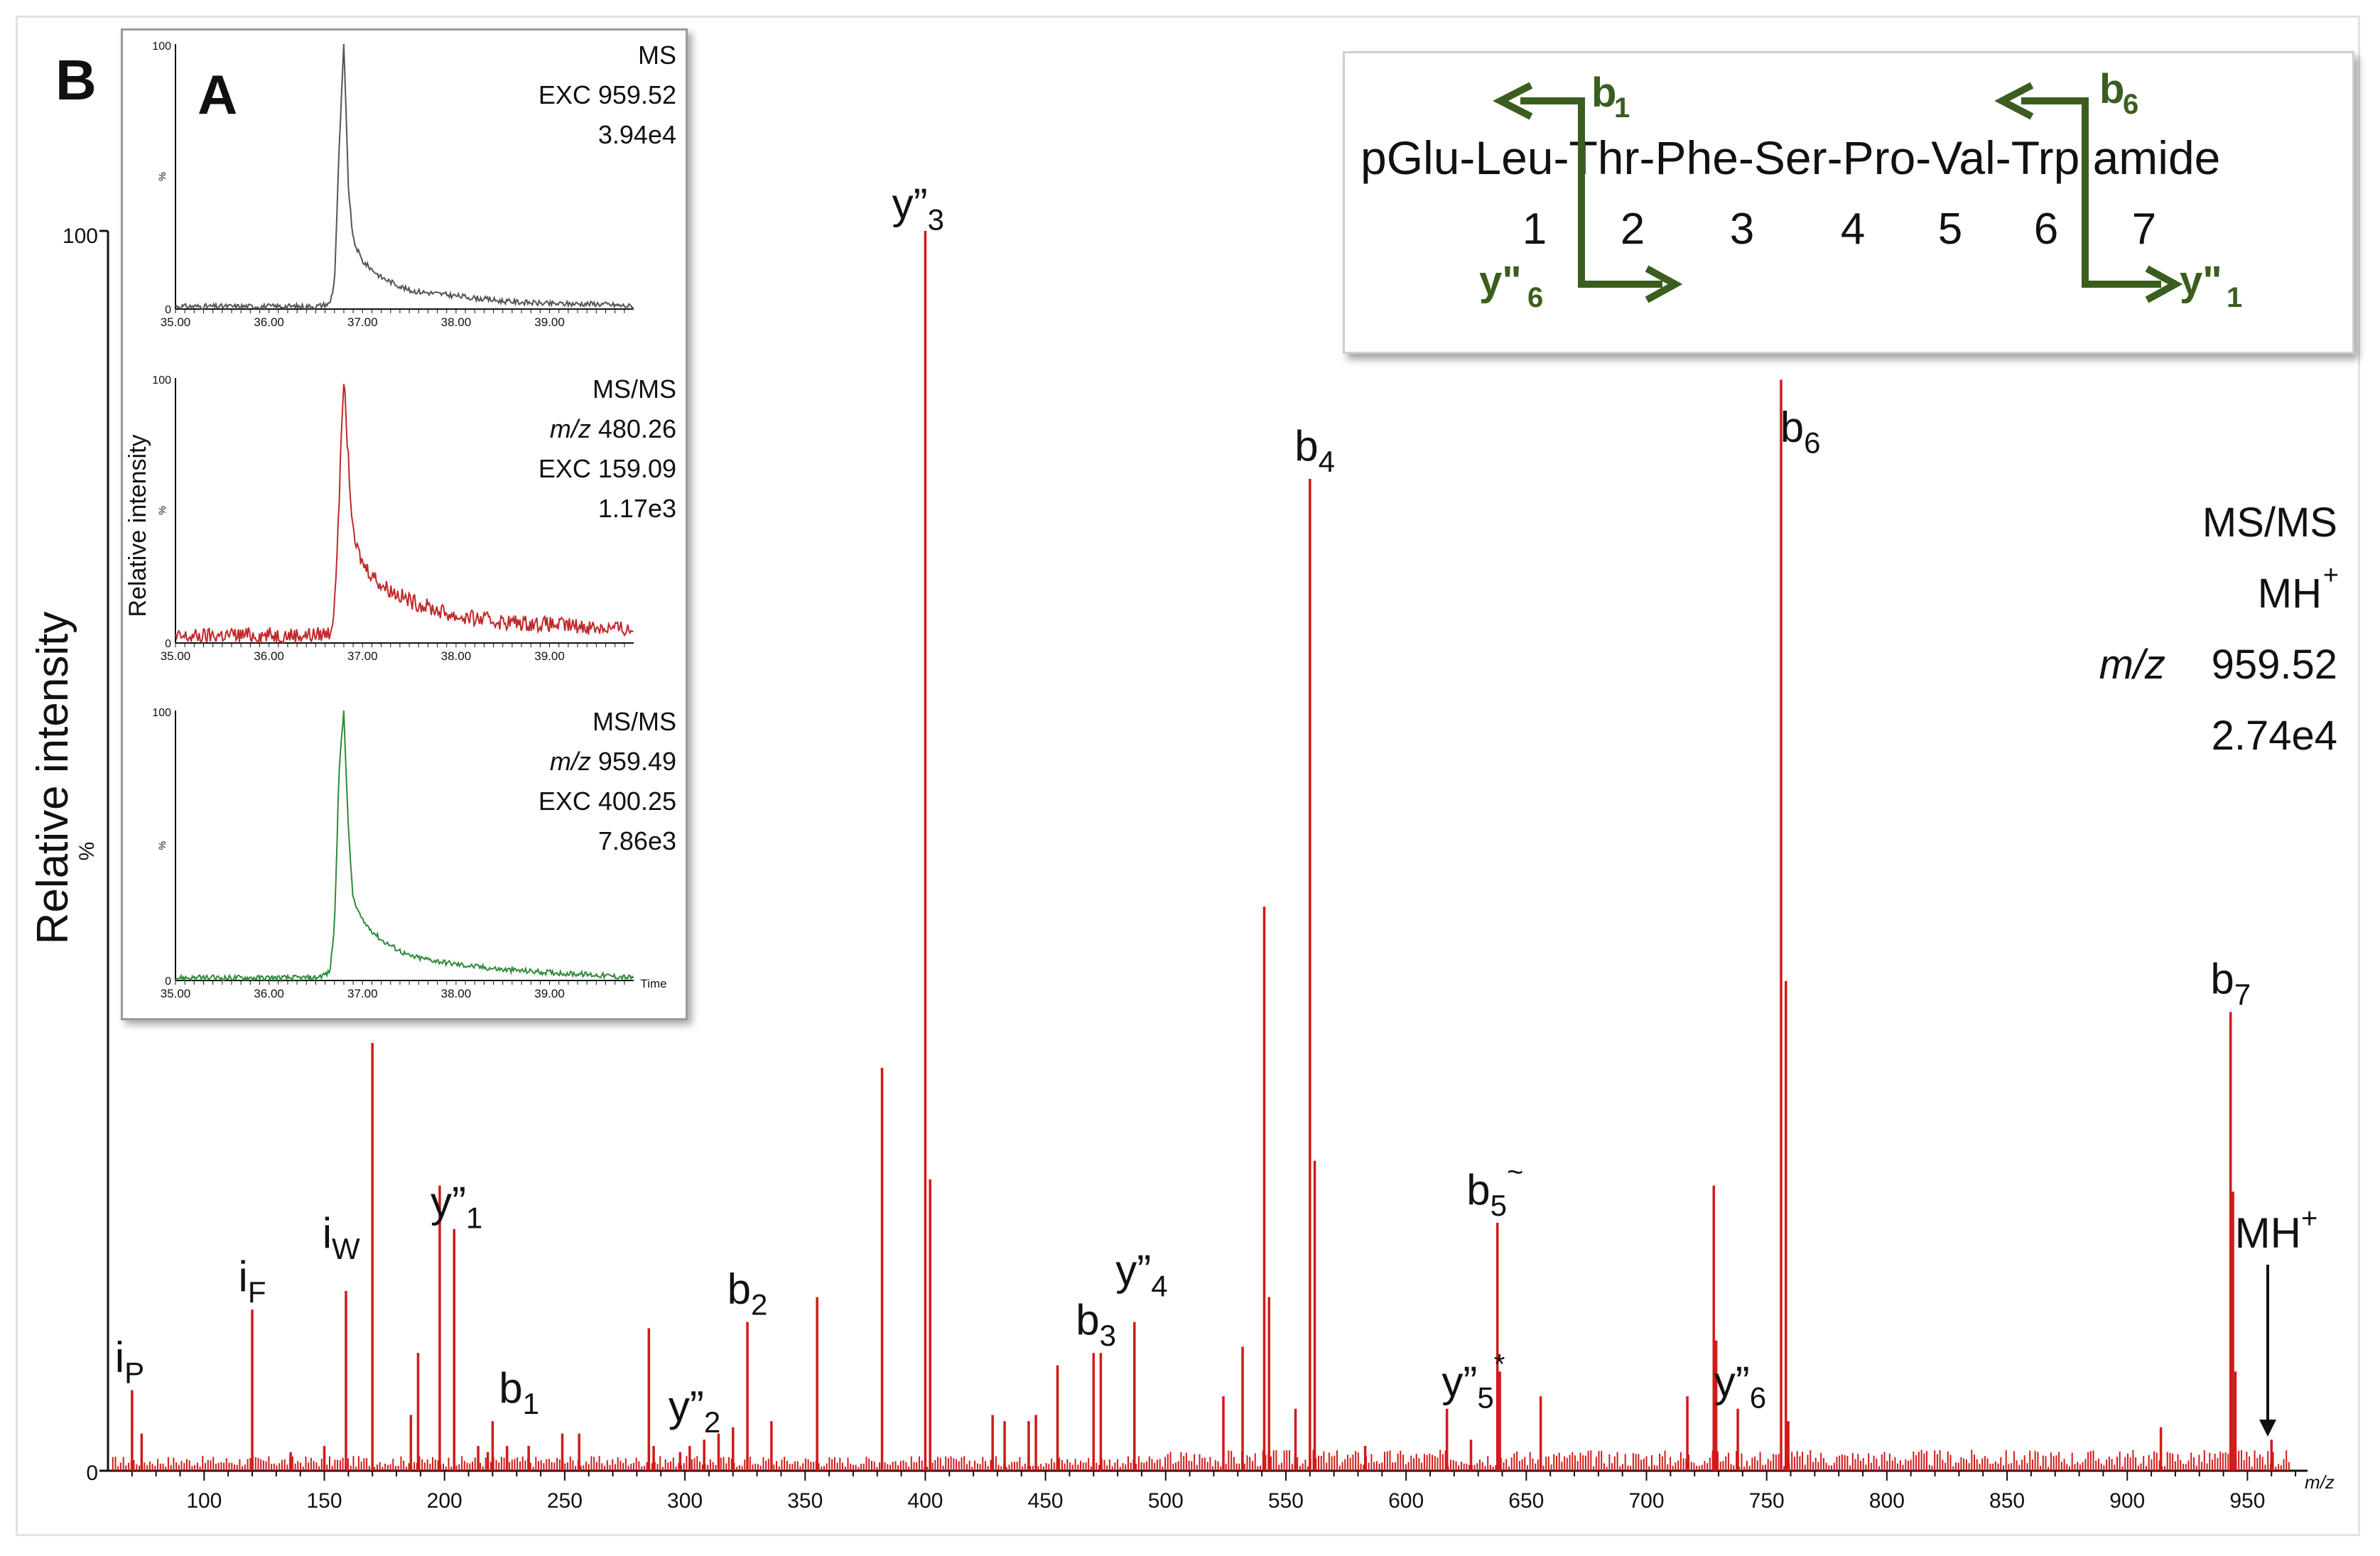  I want to click on inset-trace-3-info-0: MS/MS, so click(635, 721).